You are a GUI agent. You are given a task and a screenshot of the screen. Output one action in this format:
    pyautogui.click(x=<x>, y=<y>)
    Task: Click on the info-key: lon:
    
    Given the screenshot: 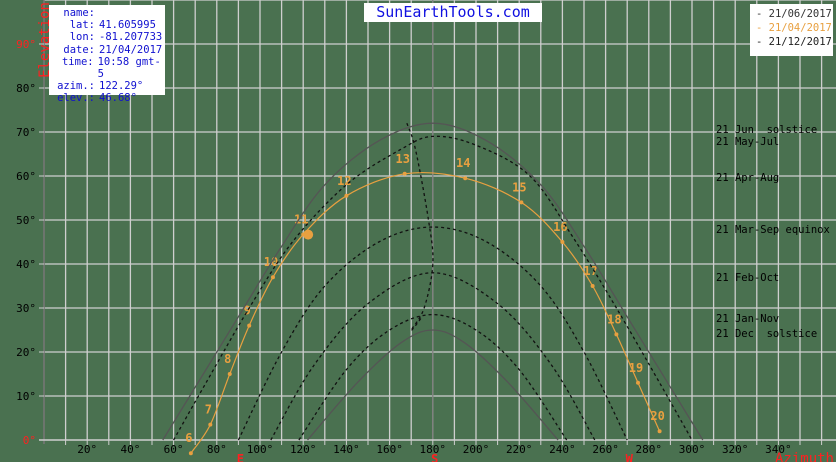 What is the action you would take?
    pyautogui.click(x=82, y=37)
    